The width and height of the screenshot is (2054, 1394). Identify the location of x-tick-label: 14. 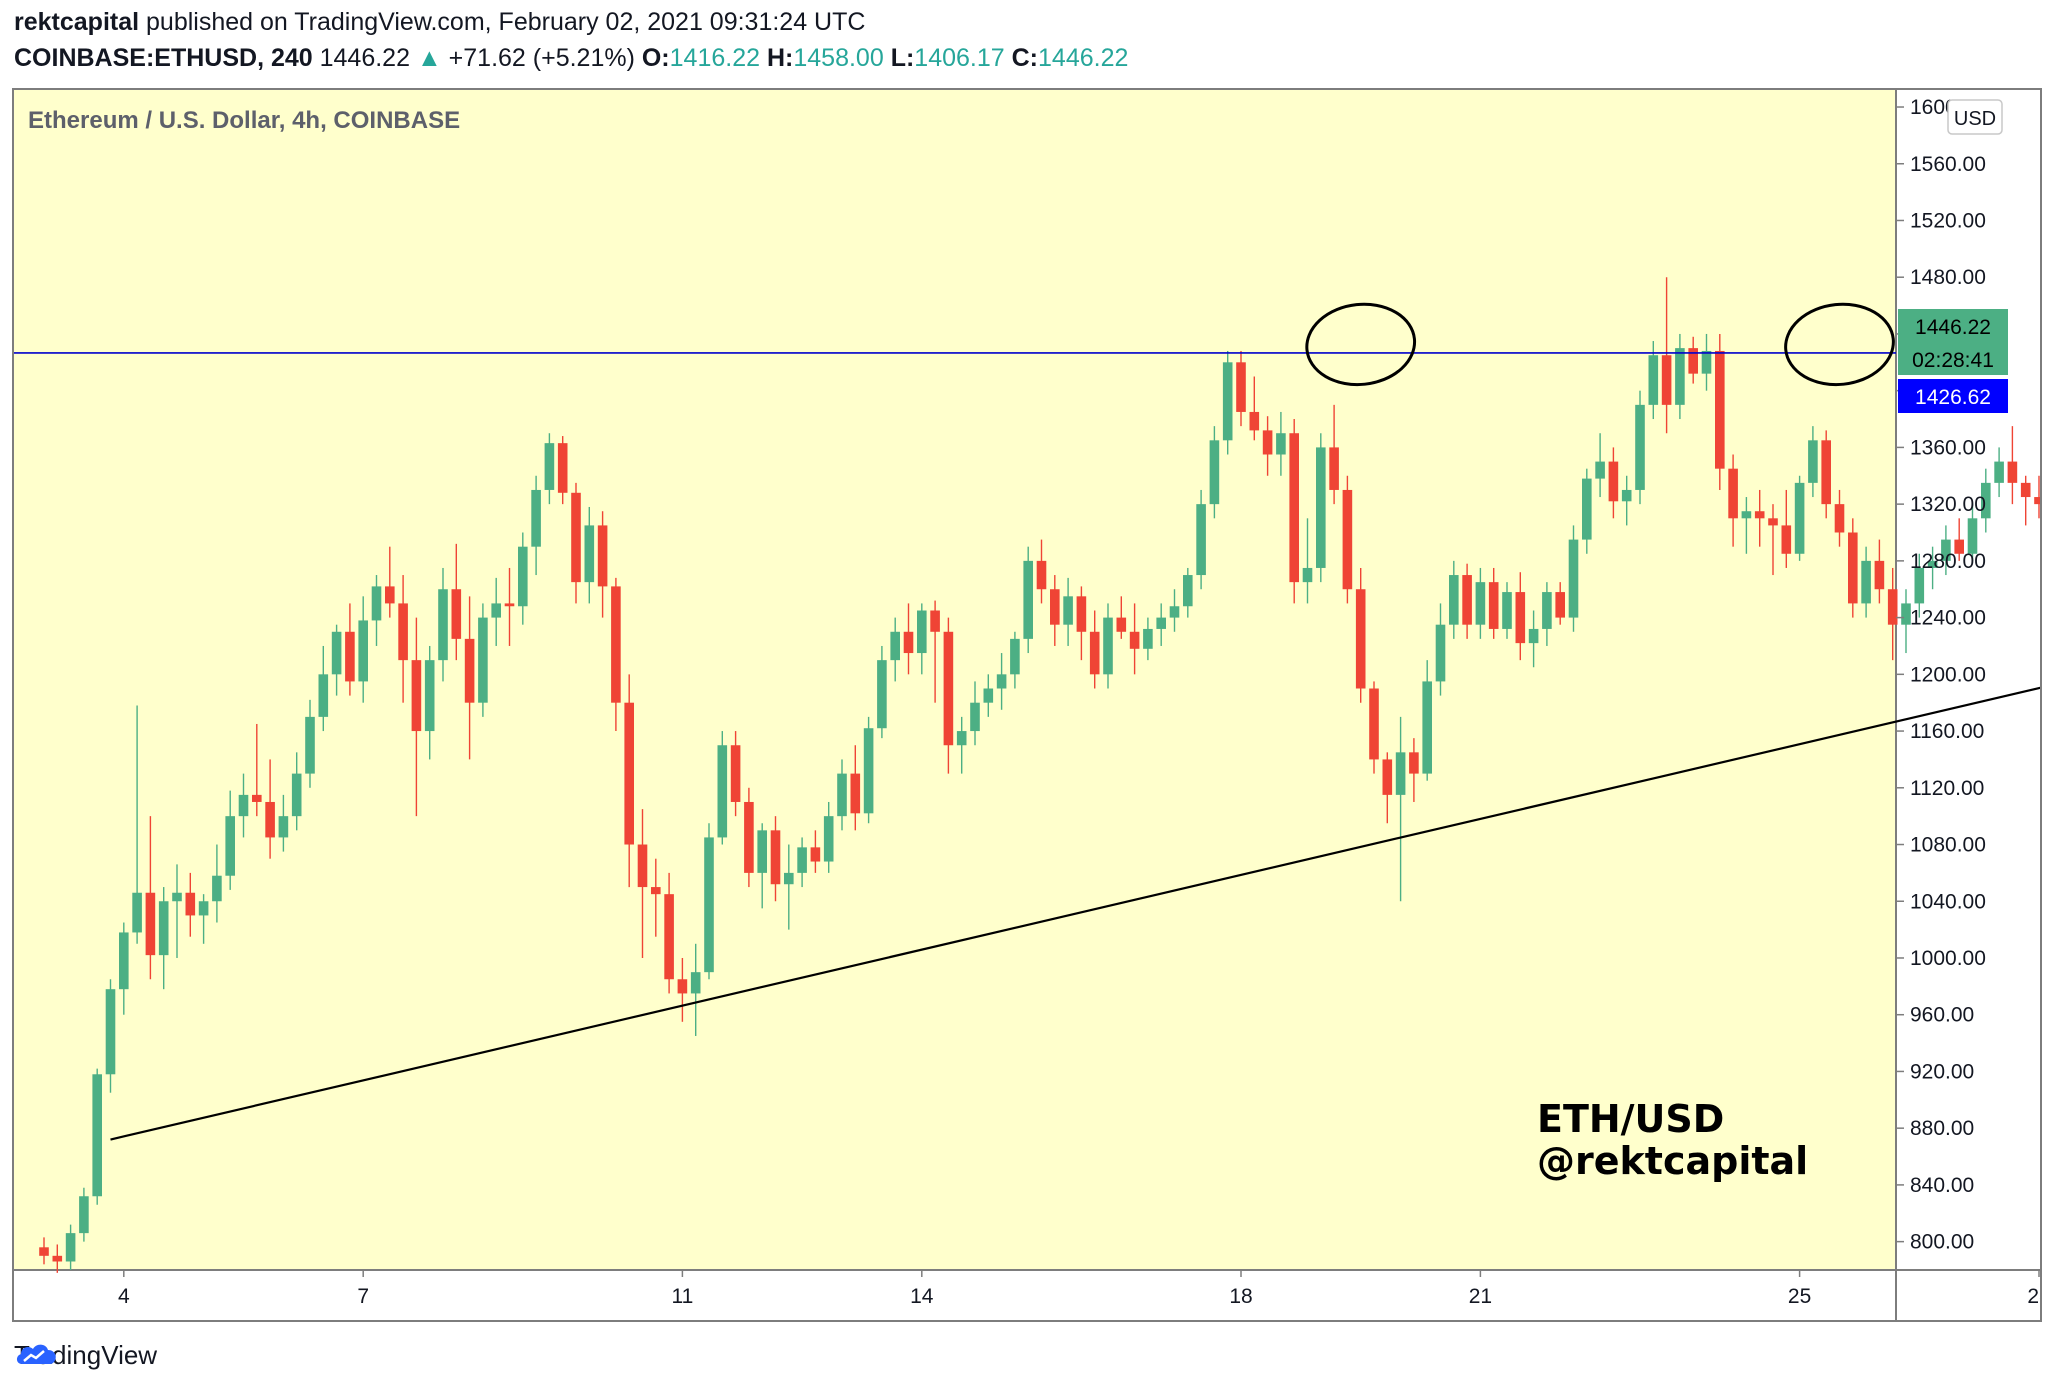
(922, 1296).